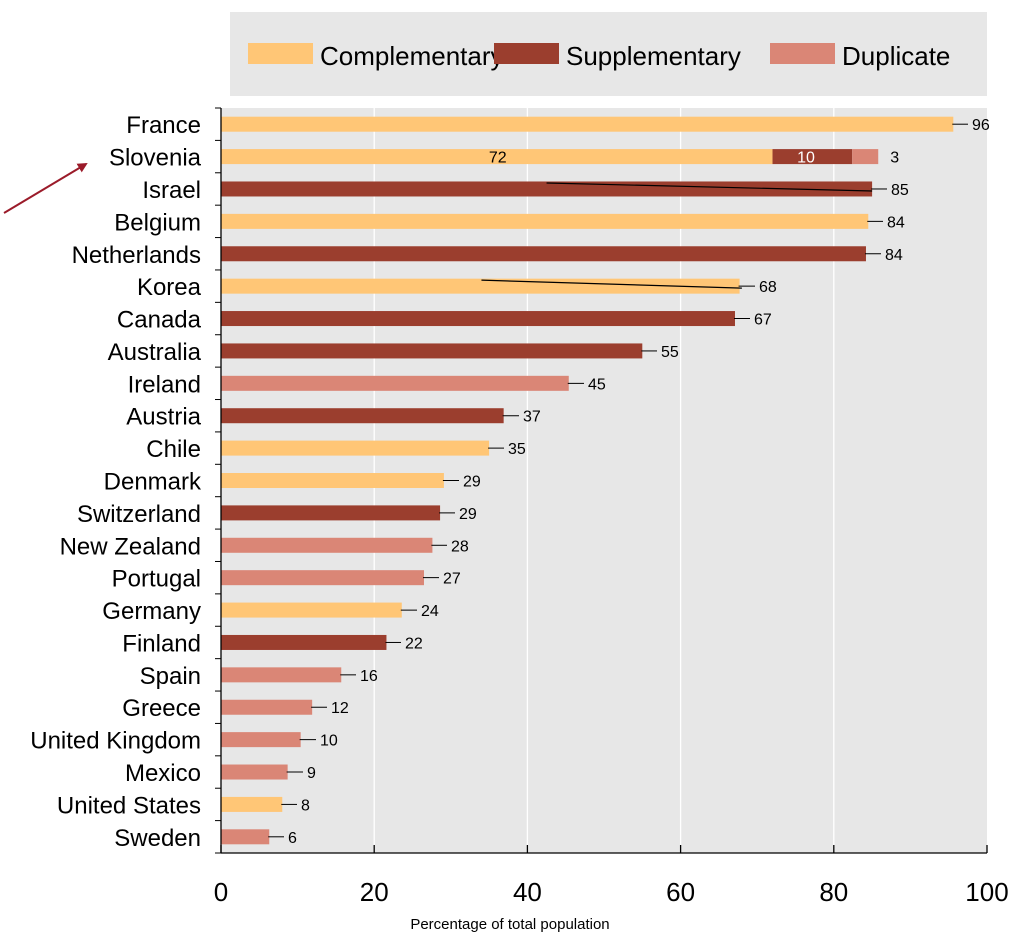  I want to click on value-label: 24, so click(430, 611).